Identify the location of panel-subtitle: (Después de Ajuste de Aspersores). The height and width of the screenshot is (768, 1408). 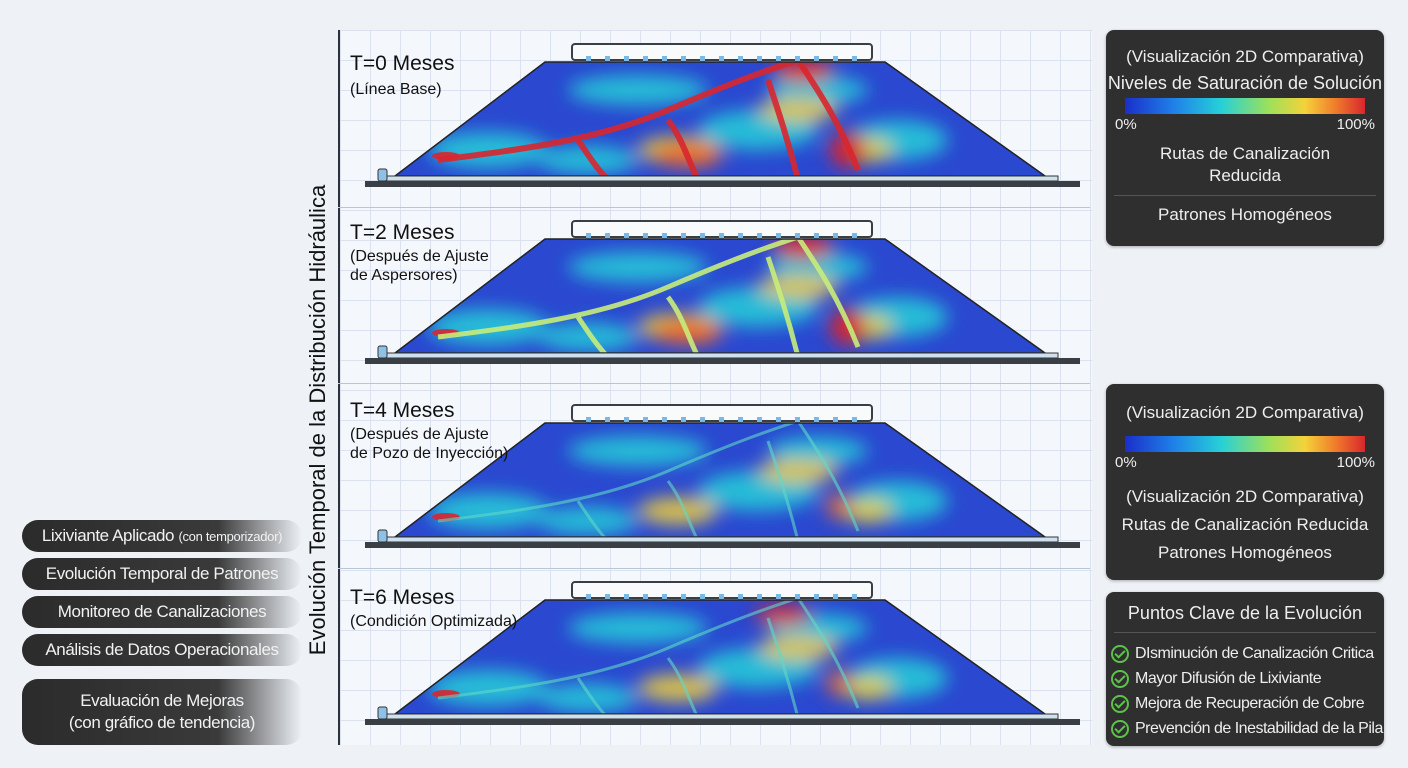
(419, 266).